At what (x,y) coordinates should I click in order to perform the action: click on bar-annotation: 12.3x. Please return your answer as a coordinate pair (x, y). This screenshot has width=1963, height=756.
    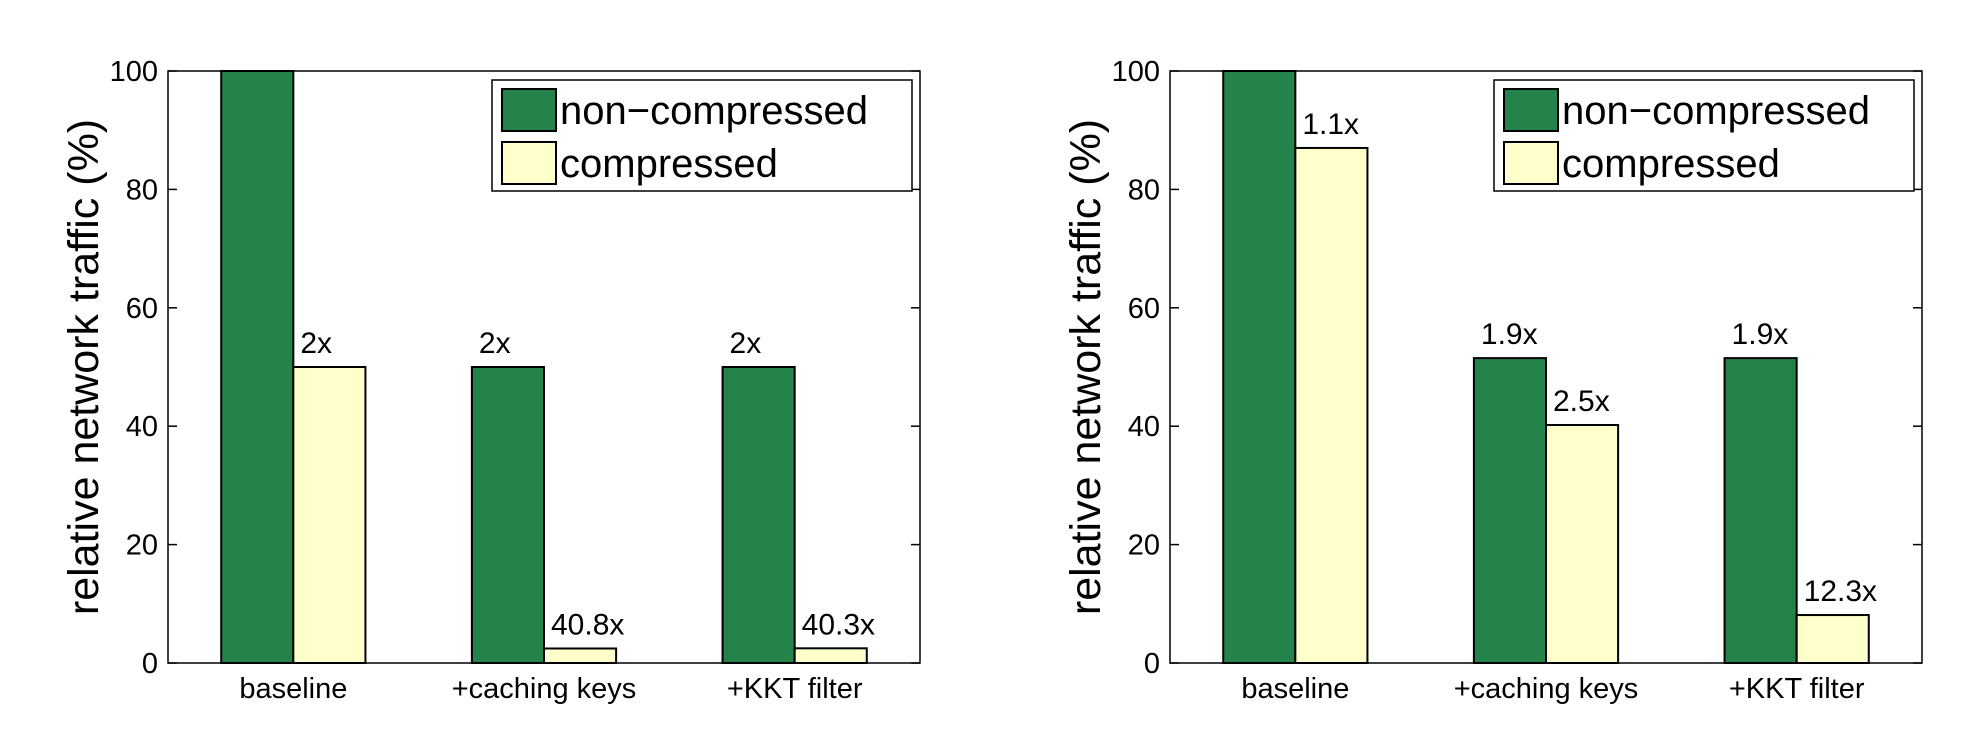
    Looking at the image, I should click on (1840, 591).